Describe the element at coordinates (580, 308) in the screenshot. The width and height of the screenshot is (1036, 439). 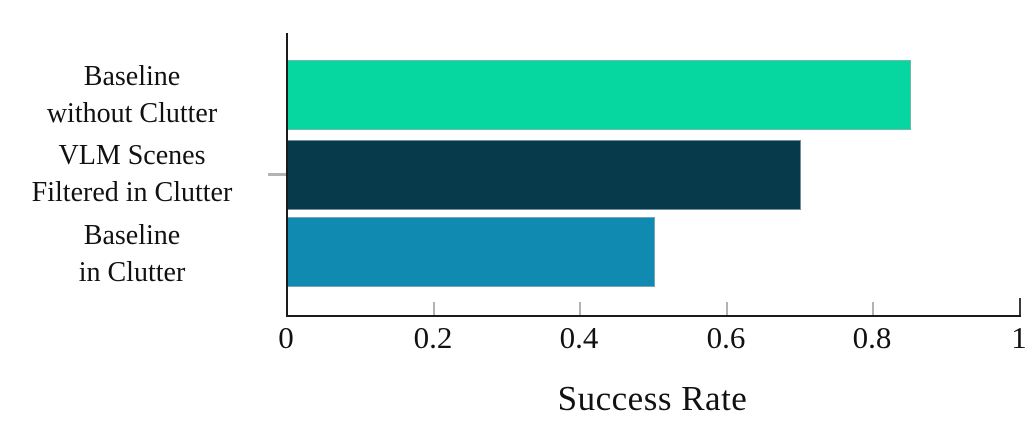
I see `x-tick-0.4` at that location.